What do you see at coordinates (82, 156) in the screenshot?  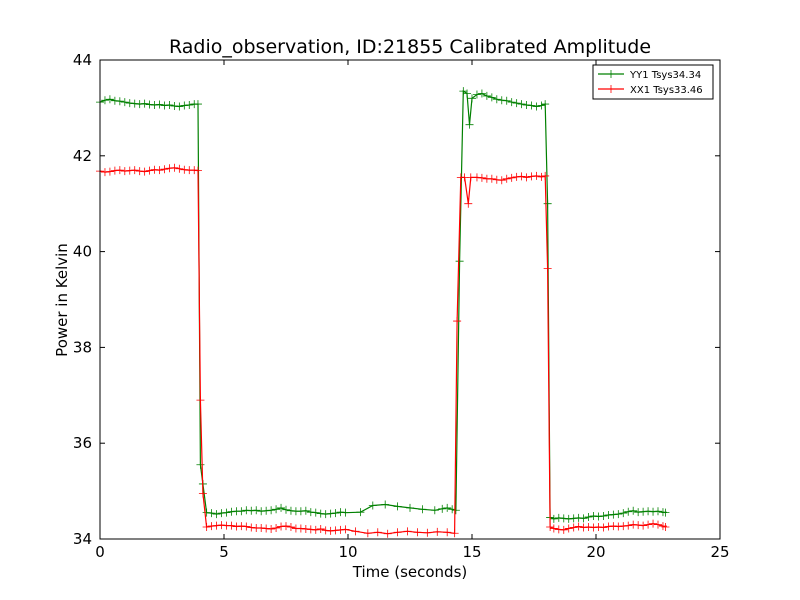 I see `y-tick-label: 42` at bounding box center [82, 156].